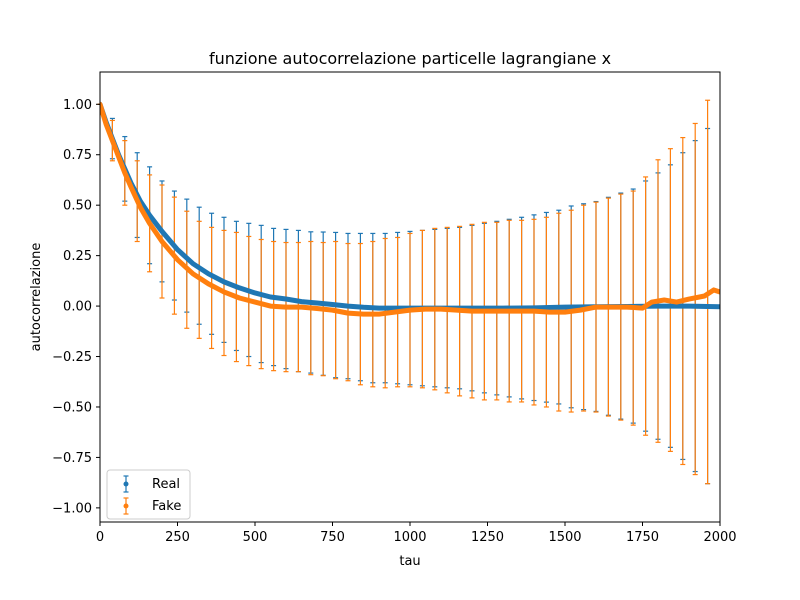  What do you see at coordinates (77, 256) in the screenshot?
I see `y-tick-label: 0.25` at bounding box center [77, 256].